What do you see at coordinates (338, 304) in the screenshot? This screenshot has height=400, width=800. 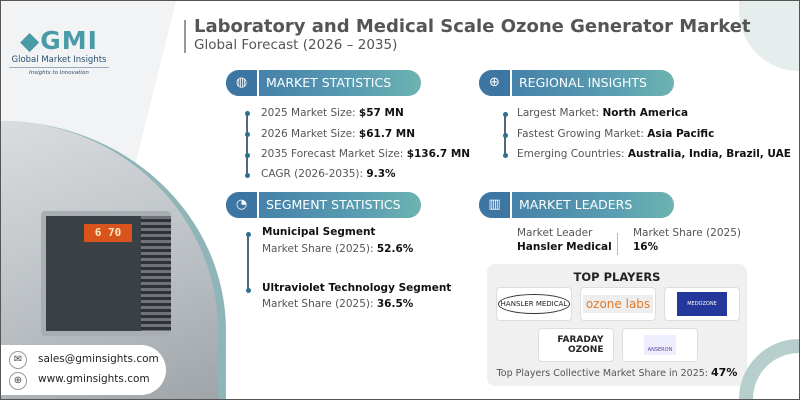 I see `segment-uv-share: Market Share (2025): 36.5%` at bounding box center [338, 304].